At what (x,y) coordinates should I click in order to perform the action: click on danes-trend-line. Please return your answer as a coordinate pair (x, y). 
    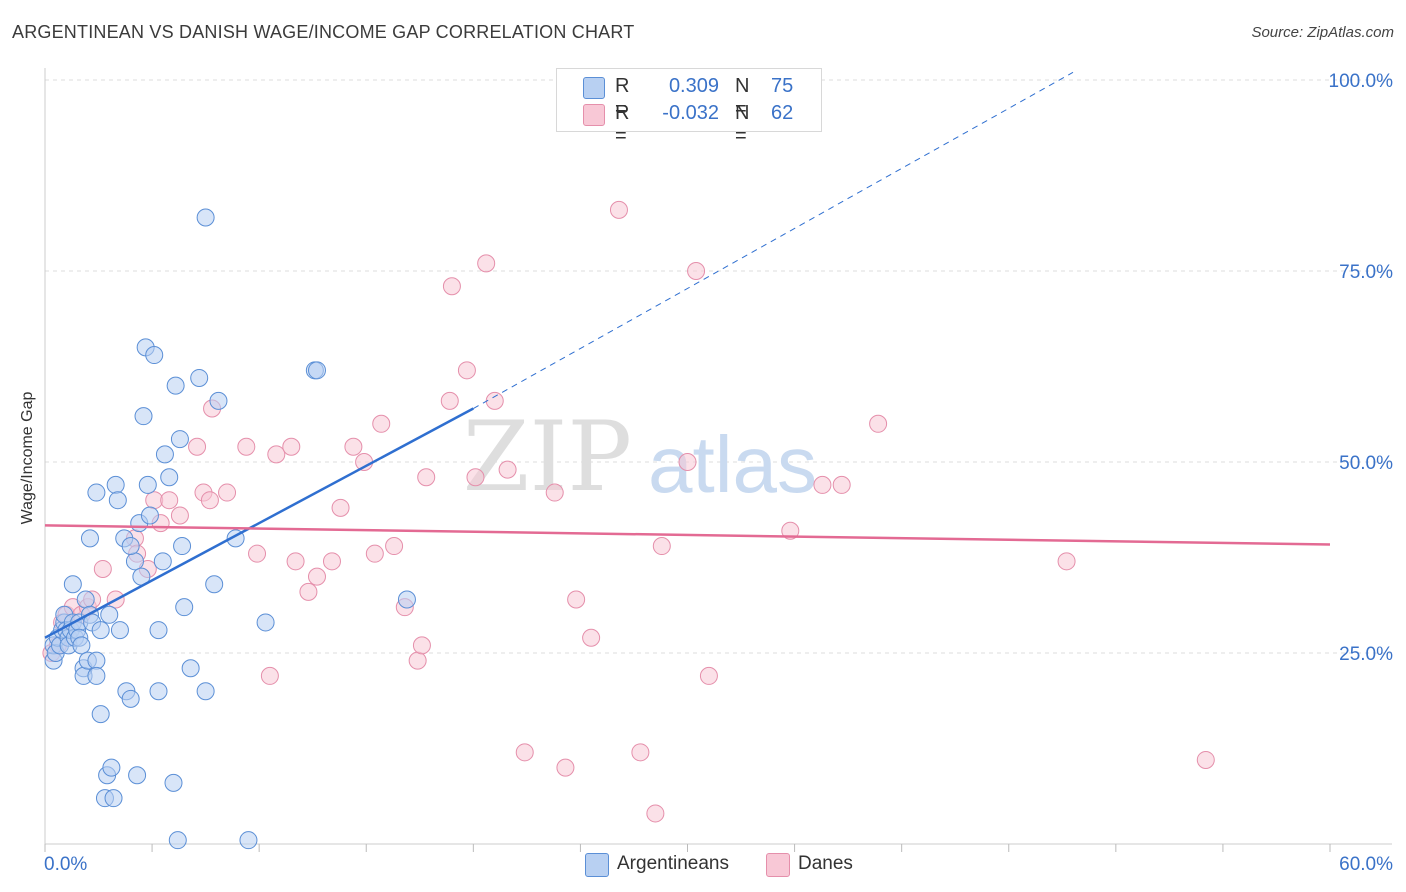
    Looking at the image, I should click on (687, 535).